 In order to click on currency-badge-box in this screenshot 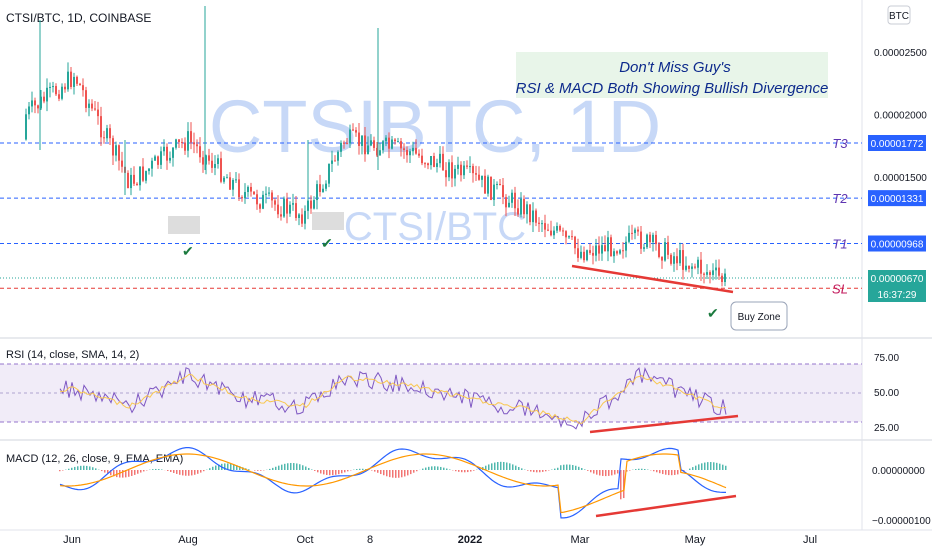, I will do `click(899, 15)`.